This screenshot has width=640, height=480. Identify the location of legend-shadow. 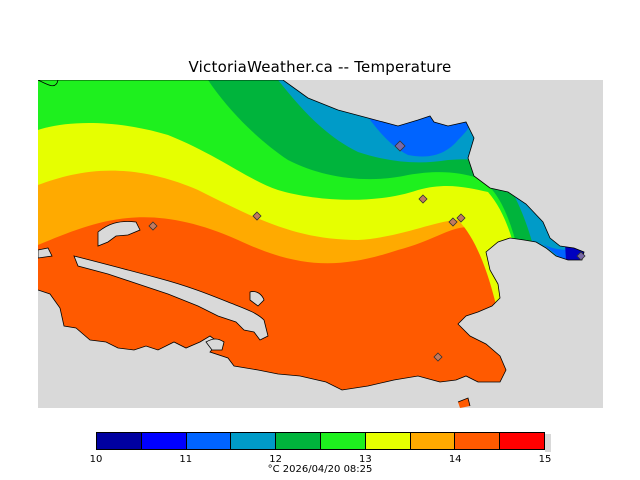
(548, 443).